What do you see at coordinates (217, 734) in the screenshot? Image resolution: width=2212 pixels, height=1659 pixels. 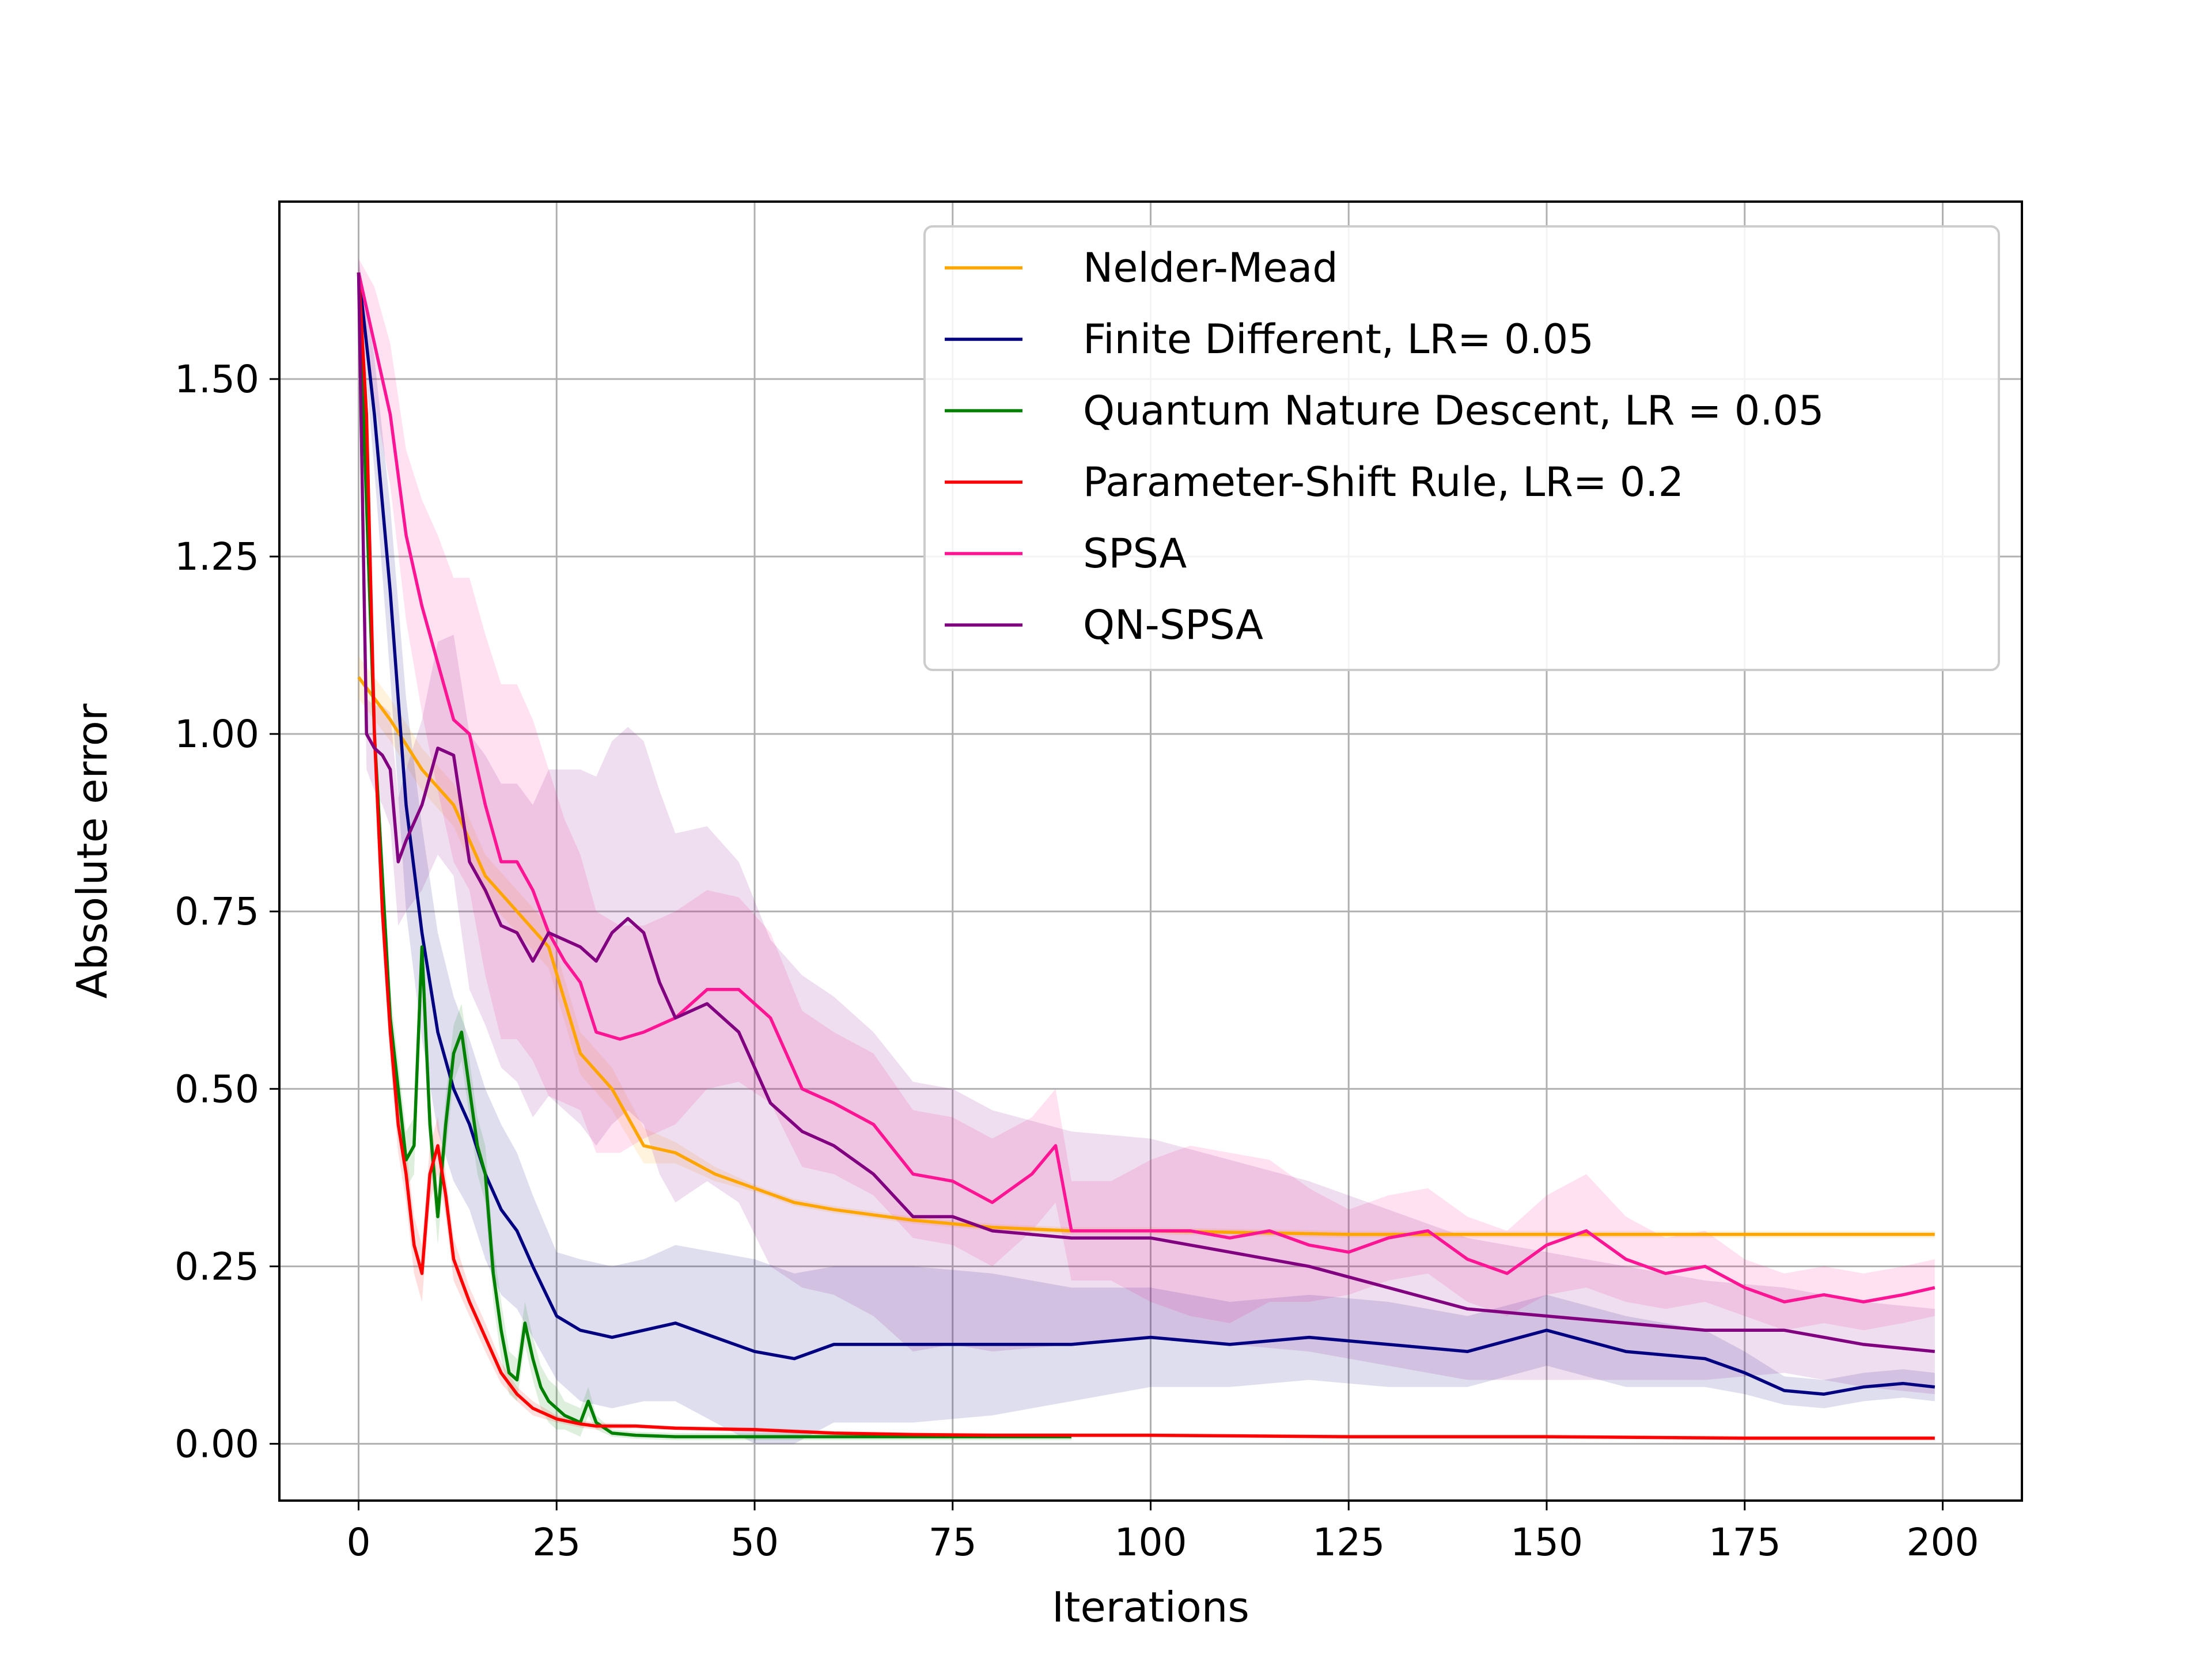 I see `y-tick-label: 1.00` at bounding box center [217, 734].